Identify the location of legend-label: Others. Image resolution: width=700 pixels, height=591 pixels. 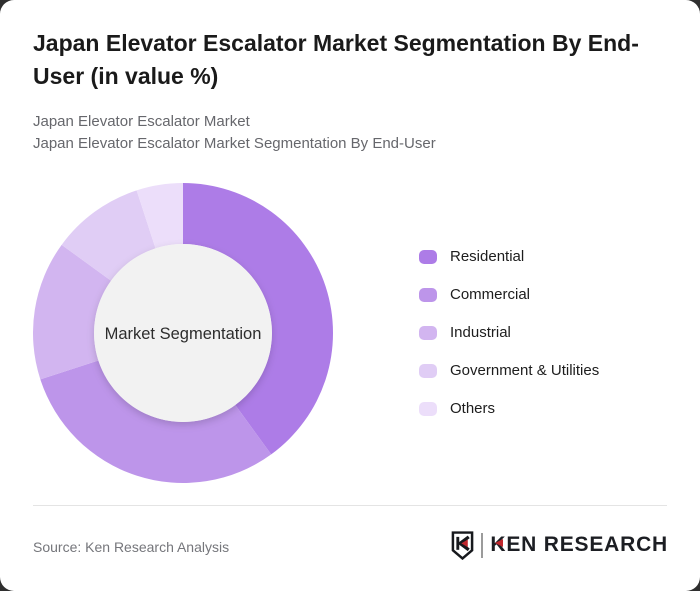
(473, 408).